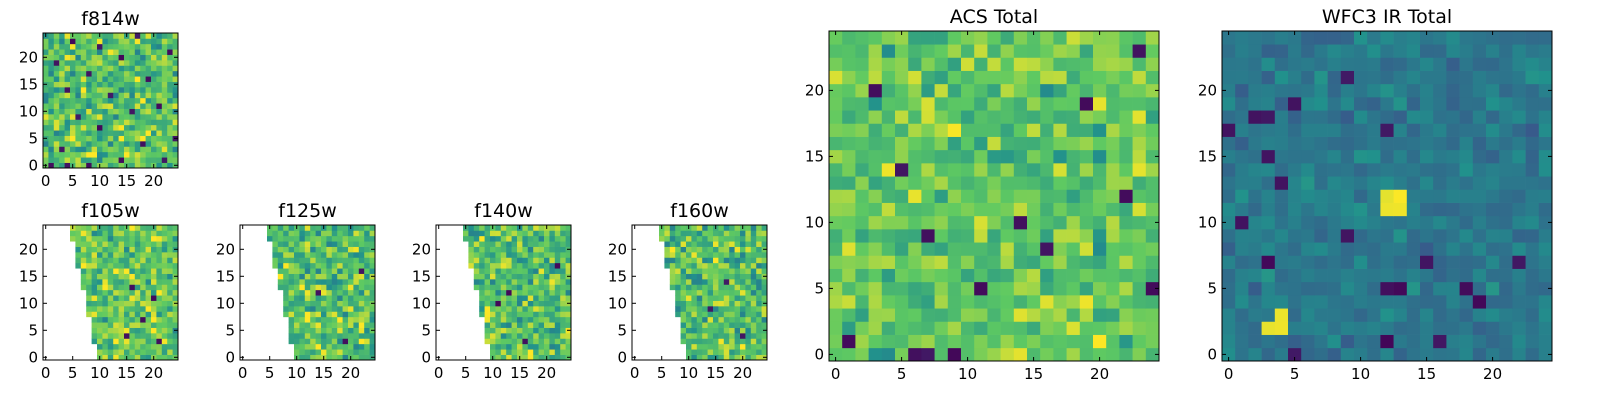 The height and width of the screenshot is (400, 1600). I want to click on x-tick-label: 20, so click(350, 373).